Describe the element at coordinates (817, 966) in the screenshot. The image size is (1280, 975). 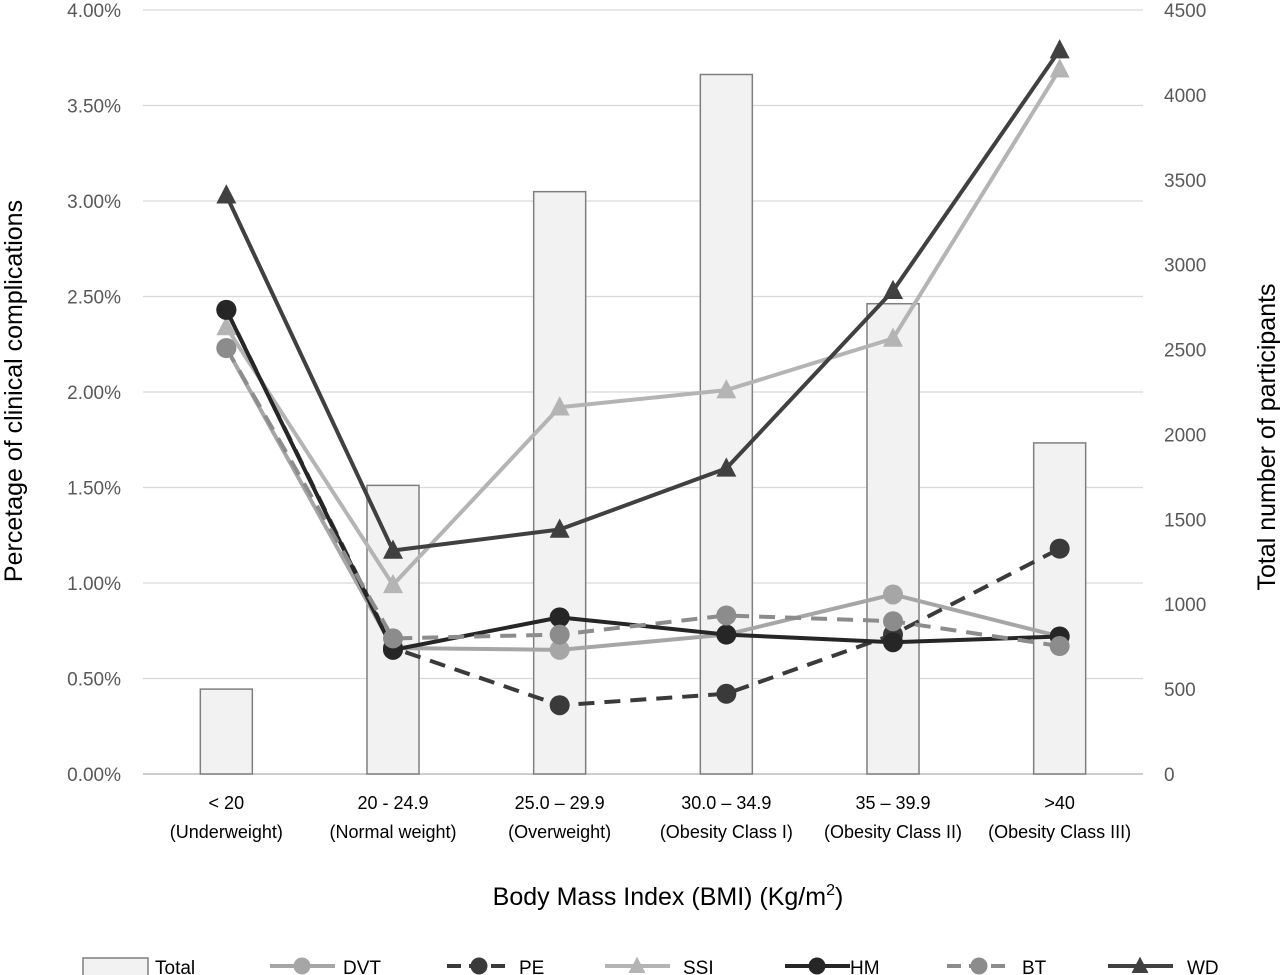
I see `legend-marker-hm` at that location.